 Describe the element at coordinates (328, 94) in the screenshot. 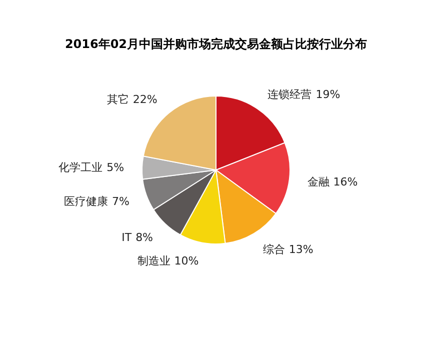

I see `data-label: 19%` at that location.